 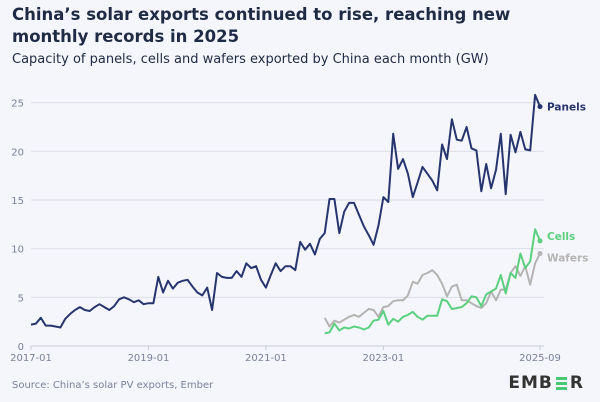 What do you see at coordinates (561, 237) in the screenshot?
I see `cells-label: Cells` at bounding box center [561, 237].